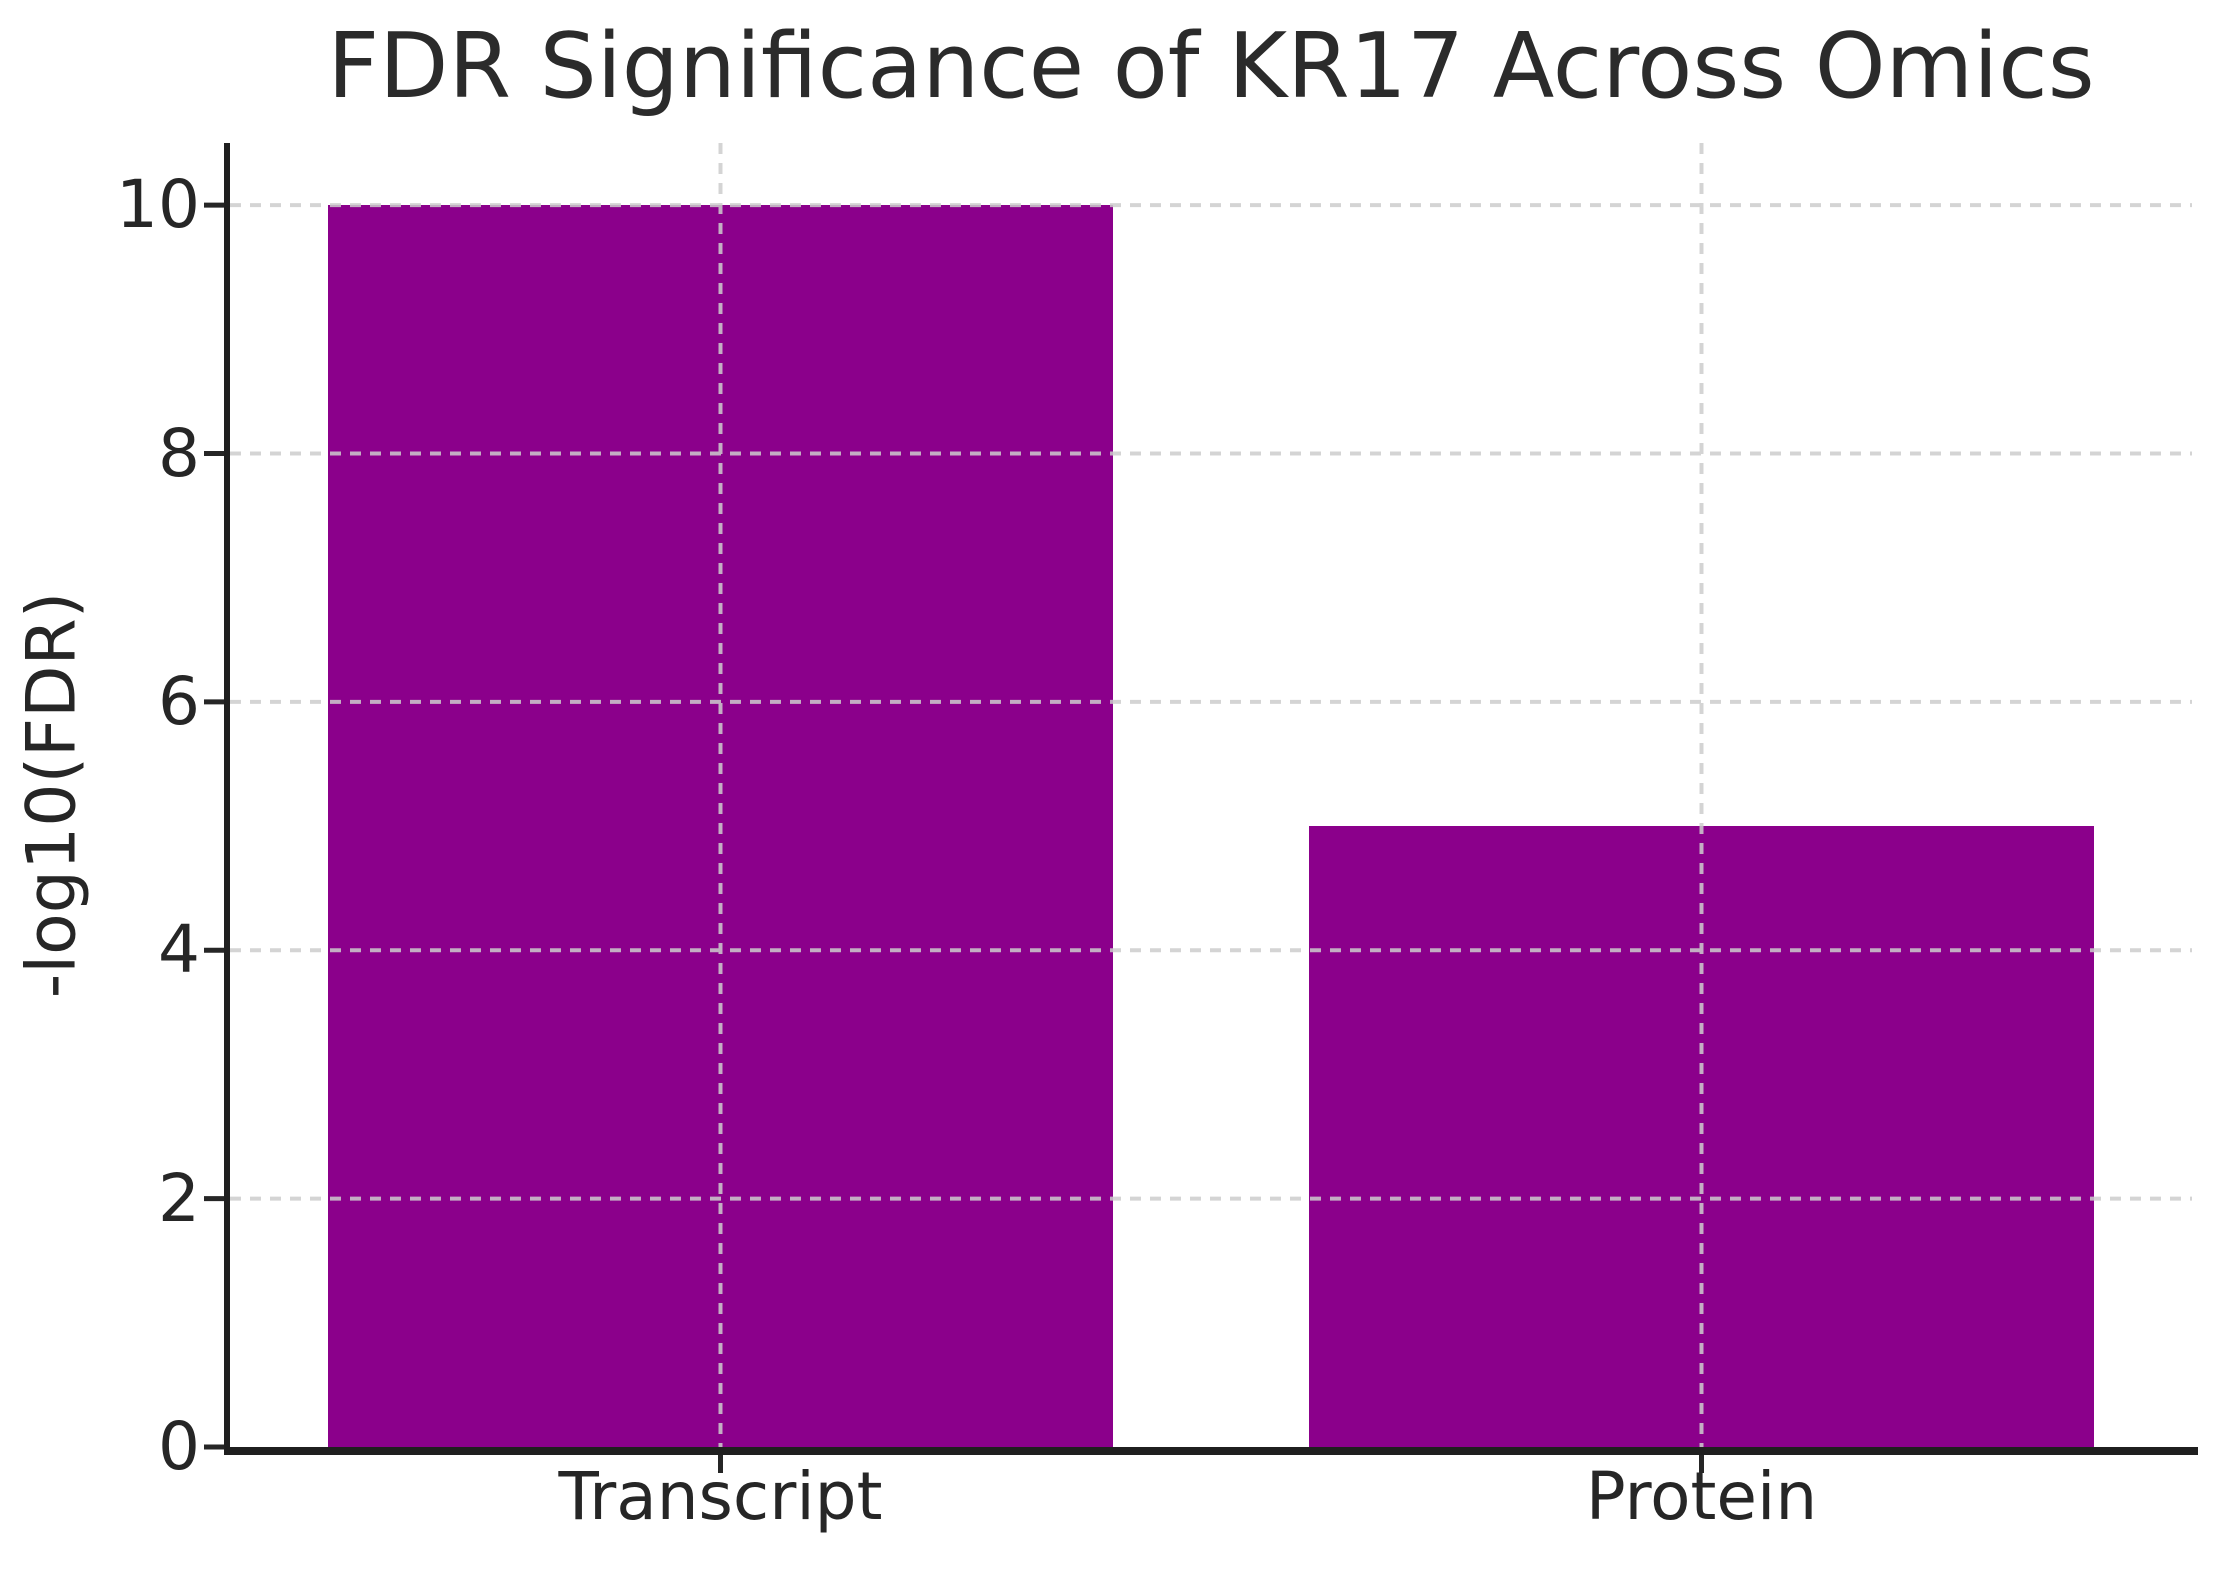  I want to click on ytick-label-10: 10, so click(158, 205).